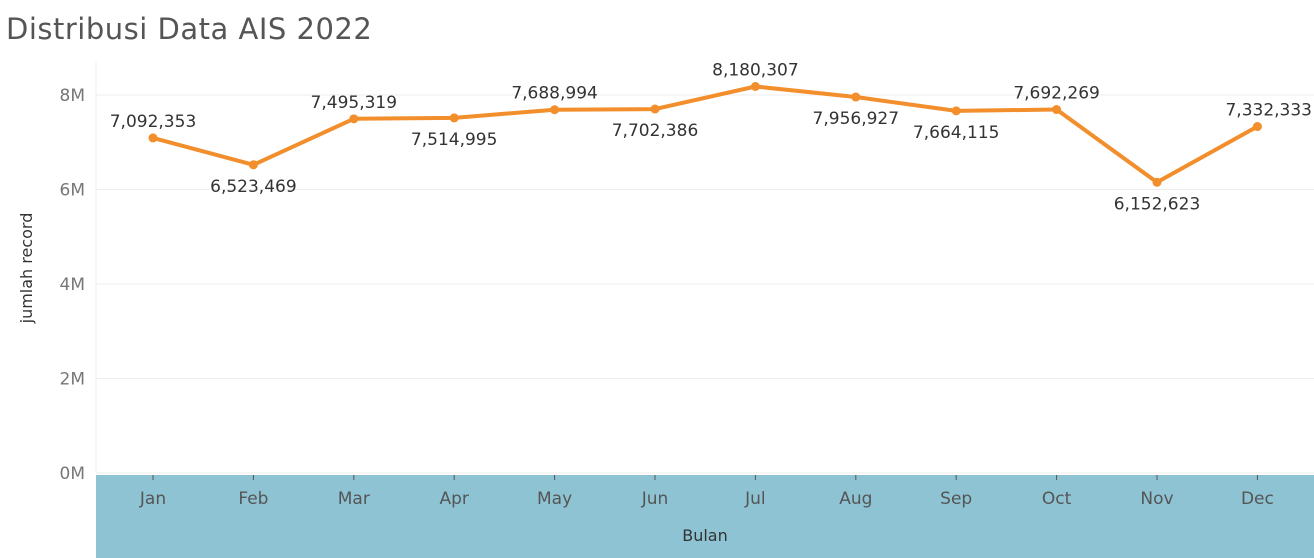 This screenshot has height=558, width=1314. I want to click on data-label: 8,180,307, so click(755, 70).